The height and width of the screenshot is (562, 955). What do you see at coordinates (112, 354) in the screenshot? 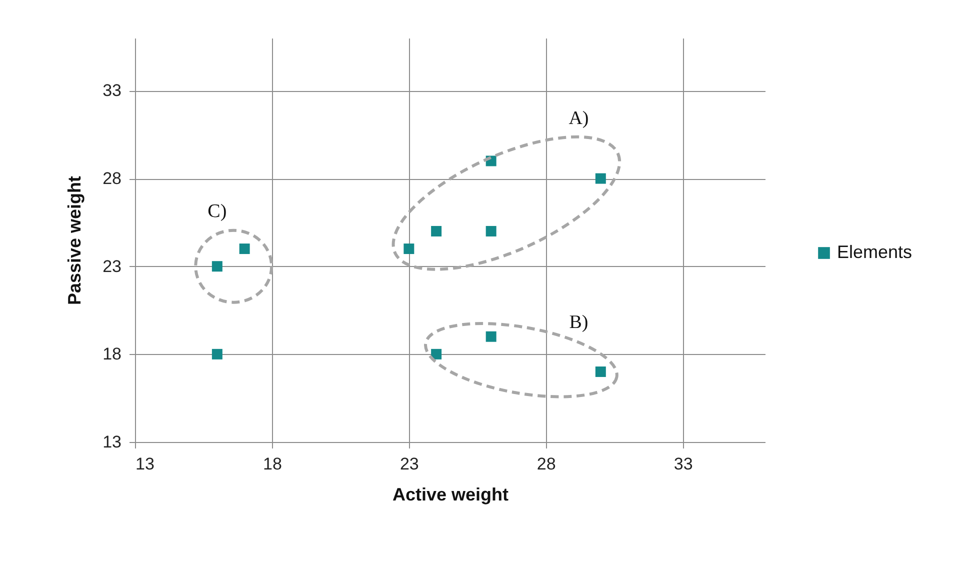
I see `y-tick-label: 18` at bounding box center [112, 354].